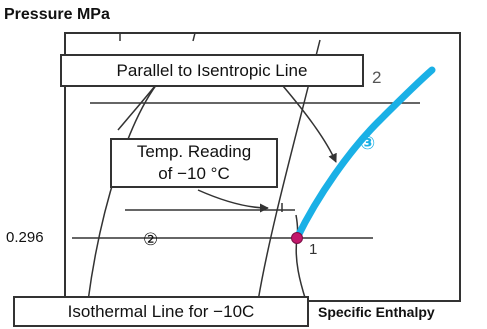 The width and height of the screenshot is (487, 329). I want to click on temp-reading-callout: Temp. Reading of −10 °C, so click(194, 163).